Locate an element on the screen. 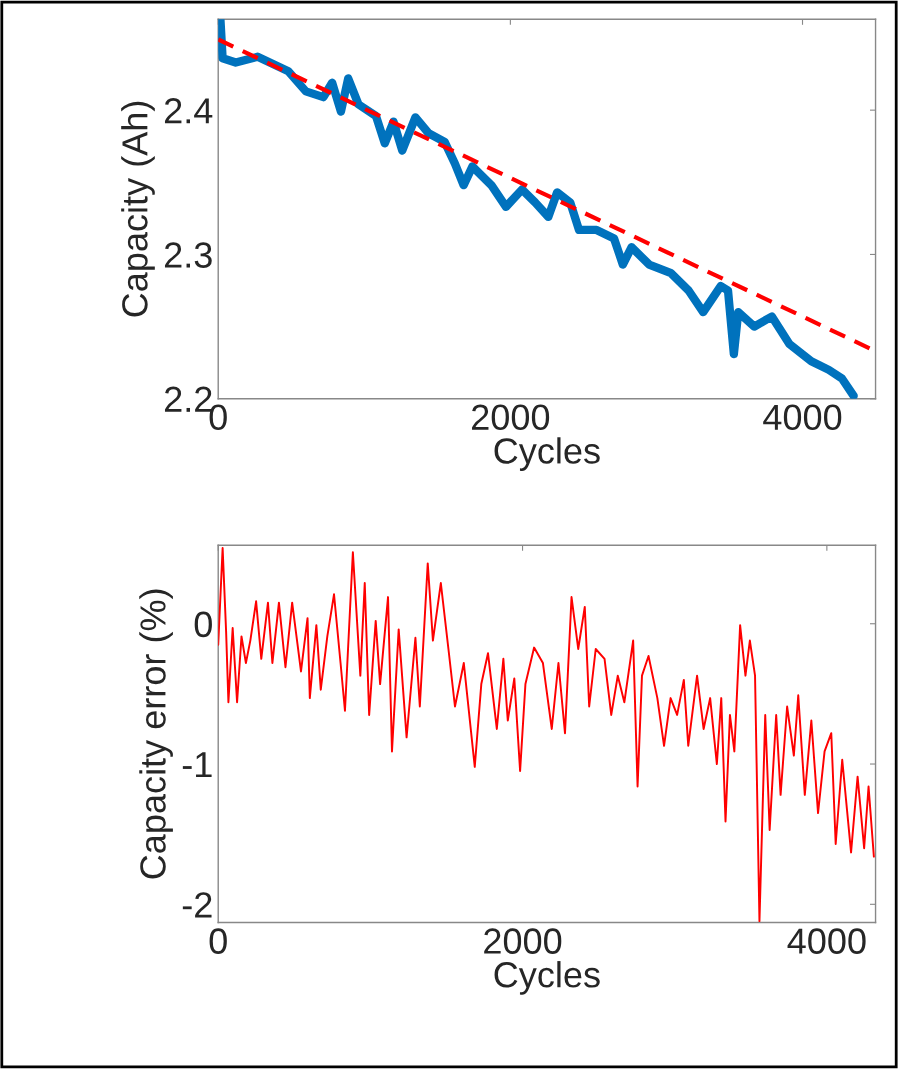 This screenshot has height=1069, width=898. y-tick-label: -2 is located at coordinates (197, 905).